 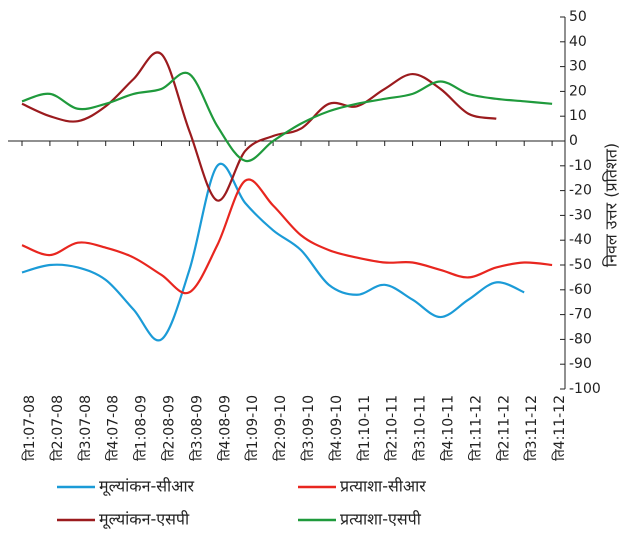 I want to click on y-tick-label: 20, so click(x=578, y=91).